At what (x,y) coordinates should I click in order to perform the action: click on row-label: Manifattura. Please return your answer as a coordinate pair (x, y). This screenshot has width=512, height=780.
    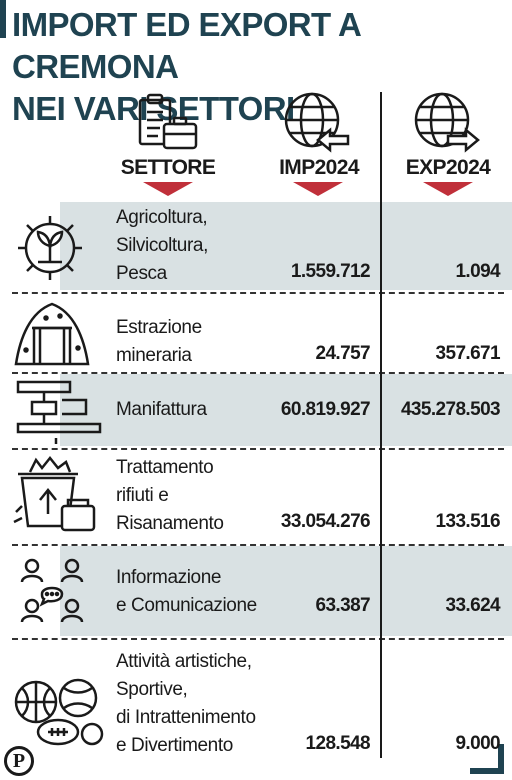
    Looking at the image, I should click on (161, 409).